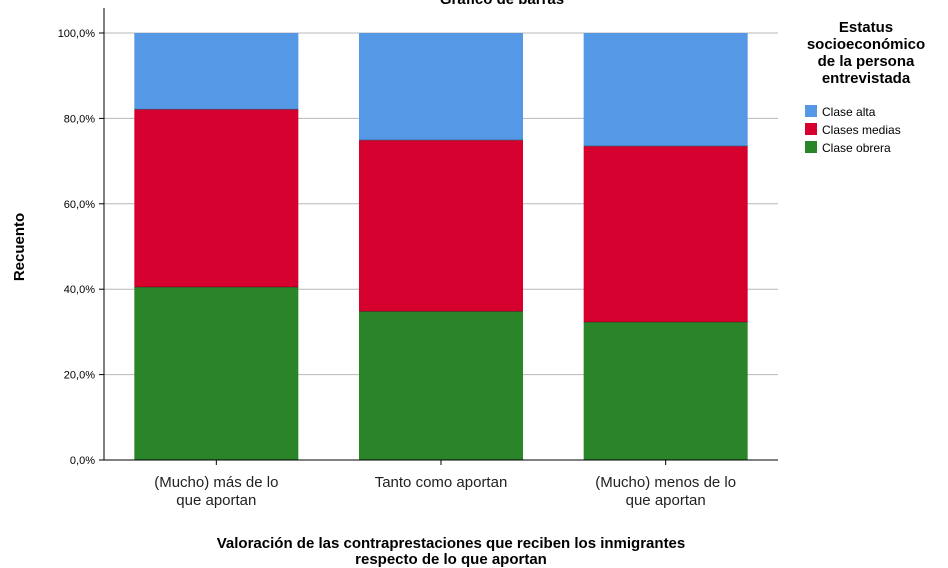 Image resolution: width=948 pixels, height=568 pixels. Describe the element at coordinates (861, 130) in the screenshot. I see `legend-label: Clases medias` at that location.